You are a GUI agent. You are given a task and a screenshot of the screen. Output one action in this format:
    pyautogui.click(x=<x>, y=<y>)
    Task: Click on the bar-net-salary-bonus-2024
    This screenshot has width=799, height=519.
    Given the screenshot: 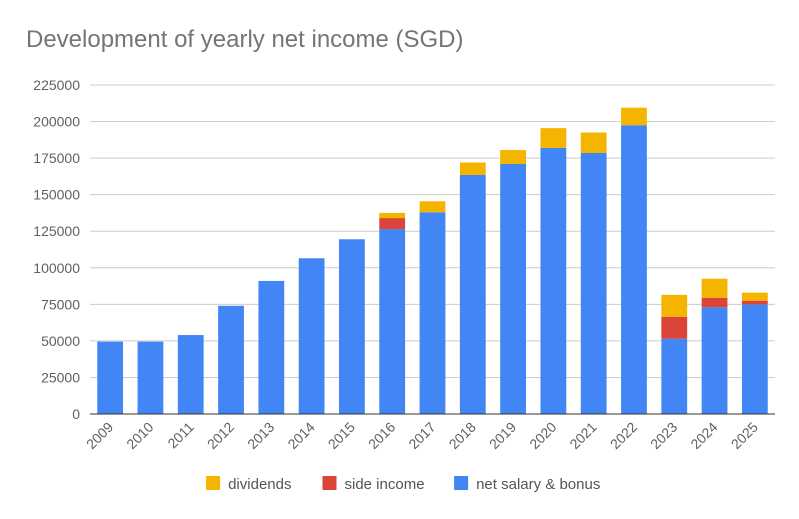 What is the action you would take?
    pyautogui.click(x=714, y=360)
    